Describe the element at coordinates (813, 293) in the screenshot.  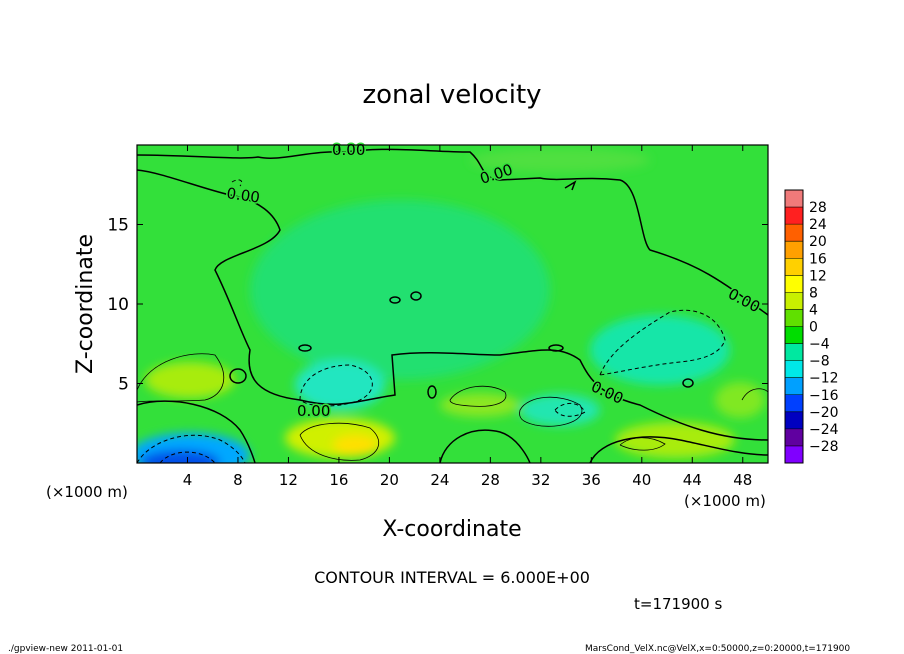
I see `colorbar-label: 8` at that location.